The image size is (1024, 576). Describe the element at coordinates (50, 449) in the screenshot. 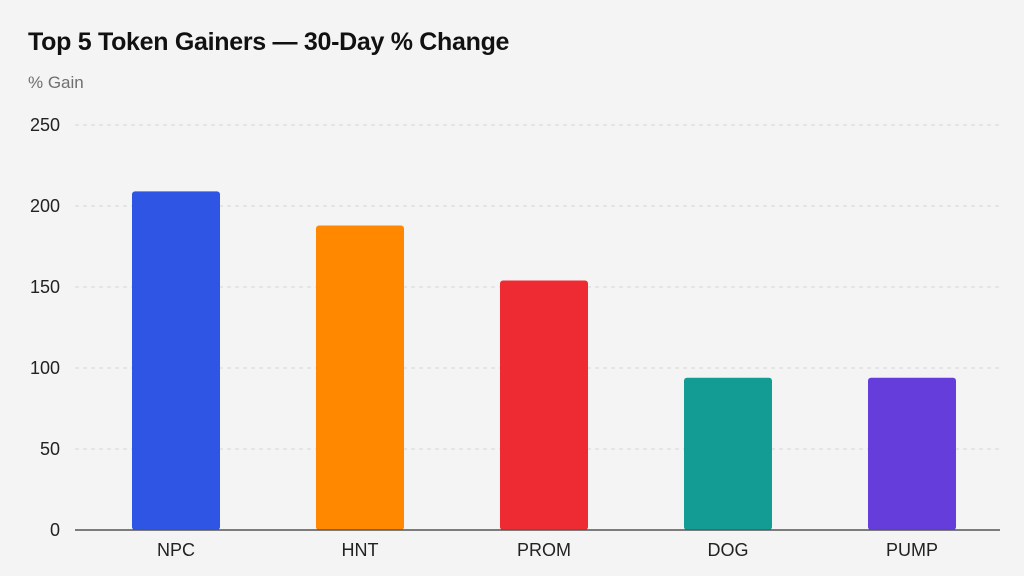

I see `y-tick-label: 50` at that location.